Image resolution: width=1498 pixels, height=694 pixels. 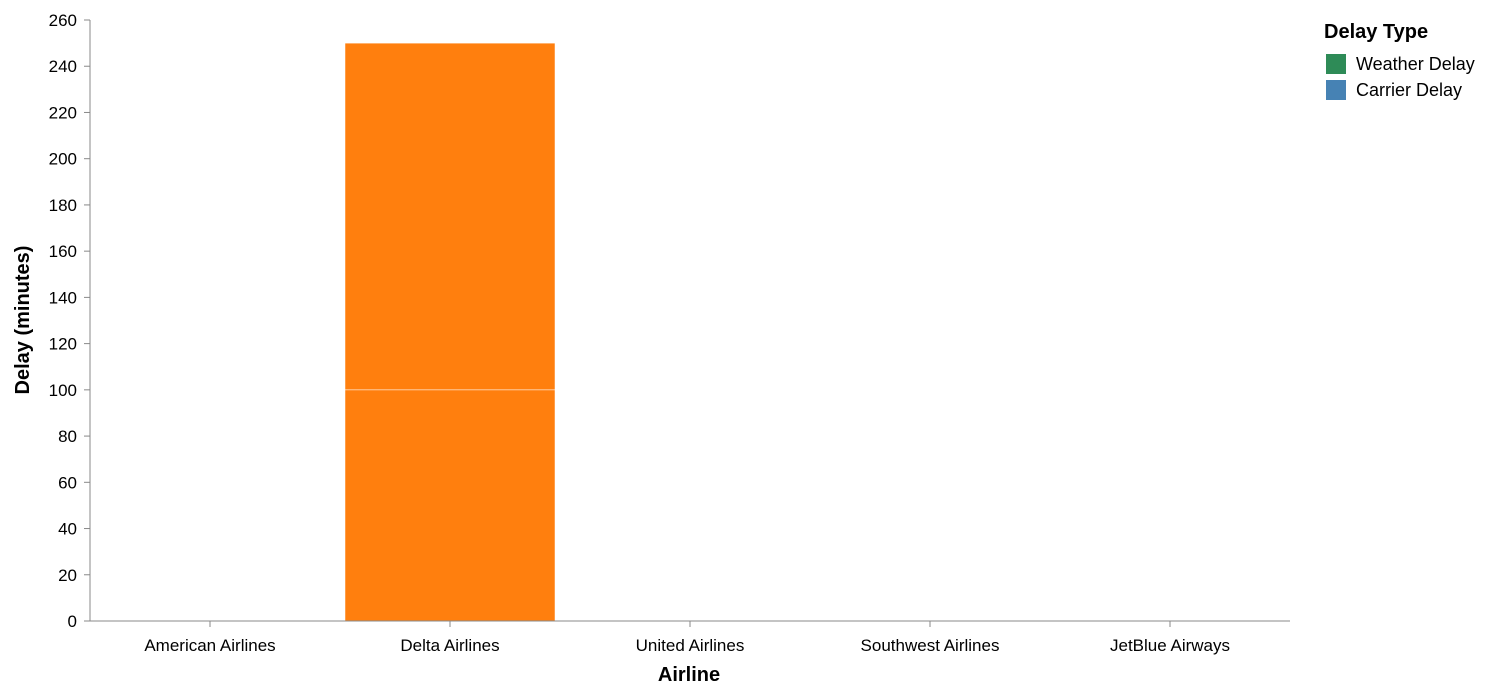 I want to click on bars-group, so click(x=450, y=332).